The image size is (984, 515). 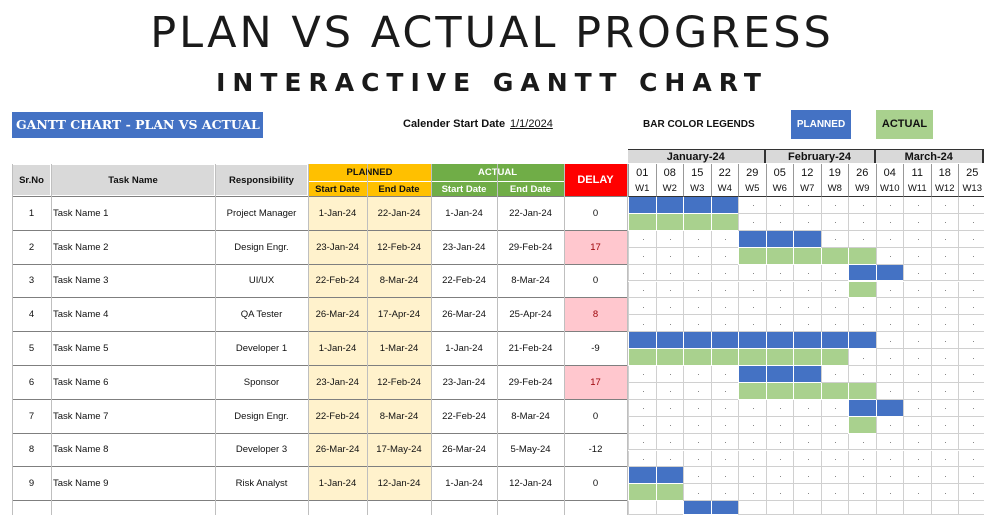 What do you see at coordinates (133, 180) in the screenshot?
I see `header-task-name: Task Name` at bounding box center [133, 180].